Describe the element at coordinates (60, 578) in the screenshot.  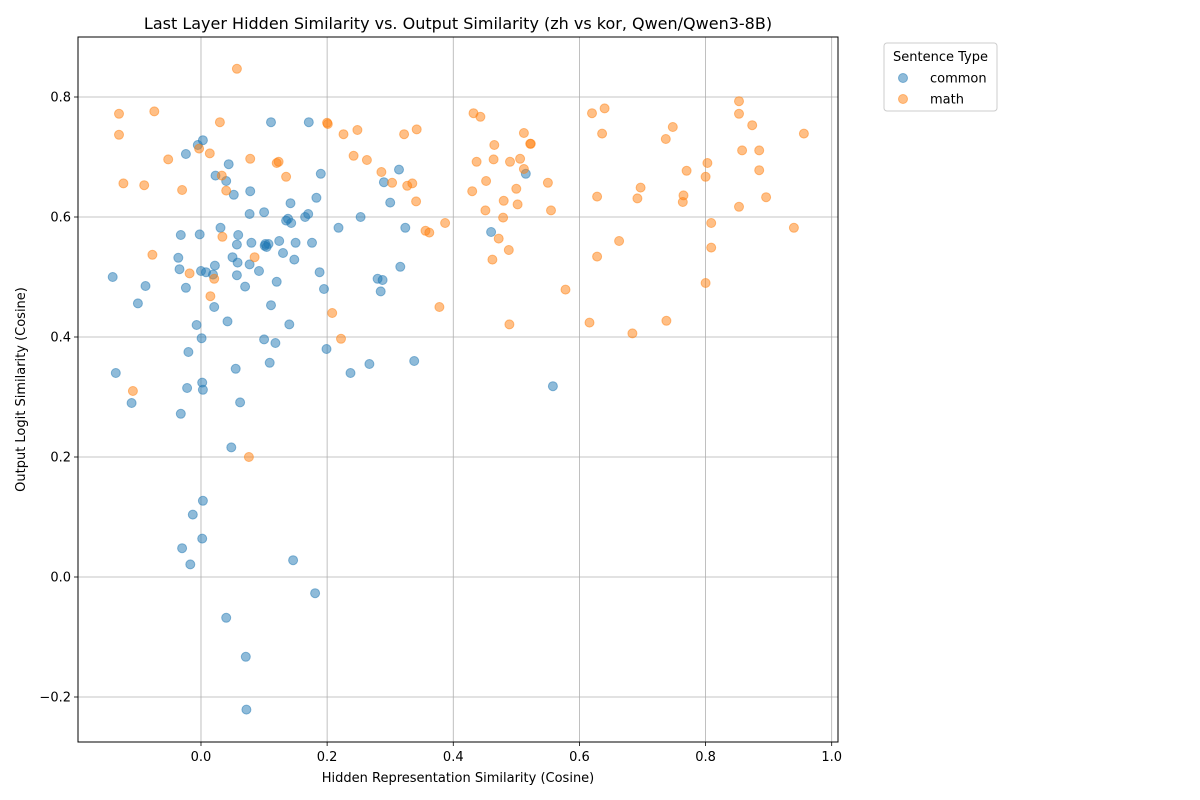
I see `y-tick-label: 0.0` at that location.